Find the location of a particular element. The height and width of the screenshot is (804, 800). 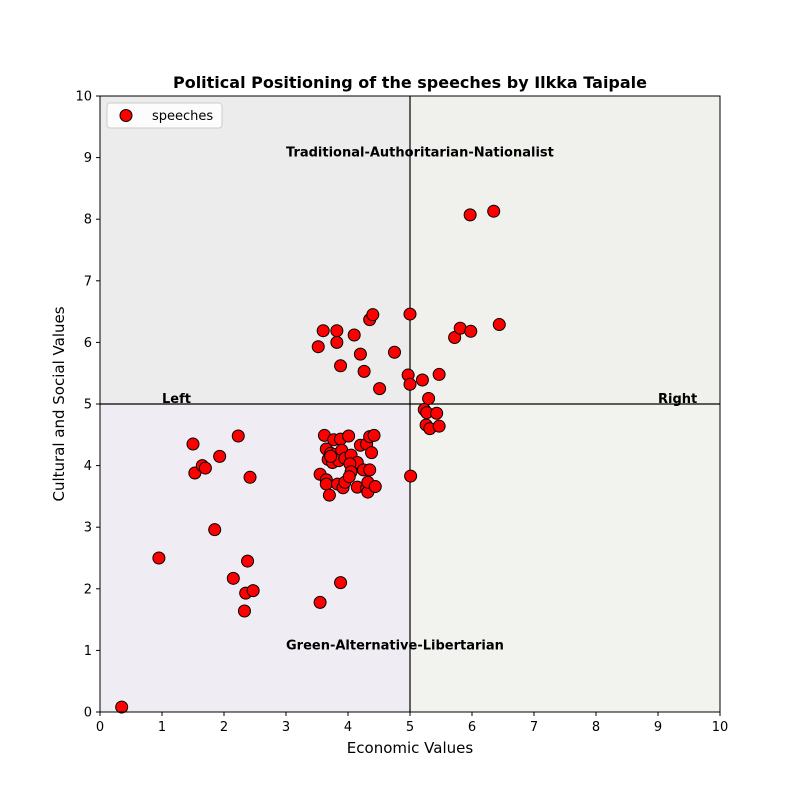

y-axis-label: Cultural and Social Values is located at coordinates (59, 403).